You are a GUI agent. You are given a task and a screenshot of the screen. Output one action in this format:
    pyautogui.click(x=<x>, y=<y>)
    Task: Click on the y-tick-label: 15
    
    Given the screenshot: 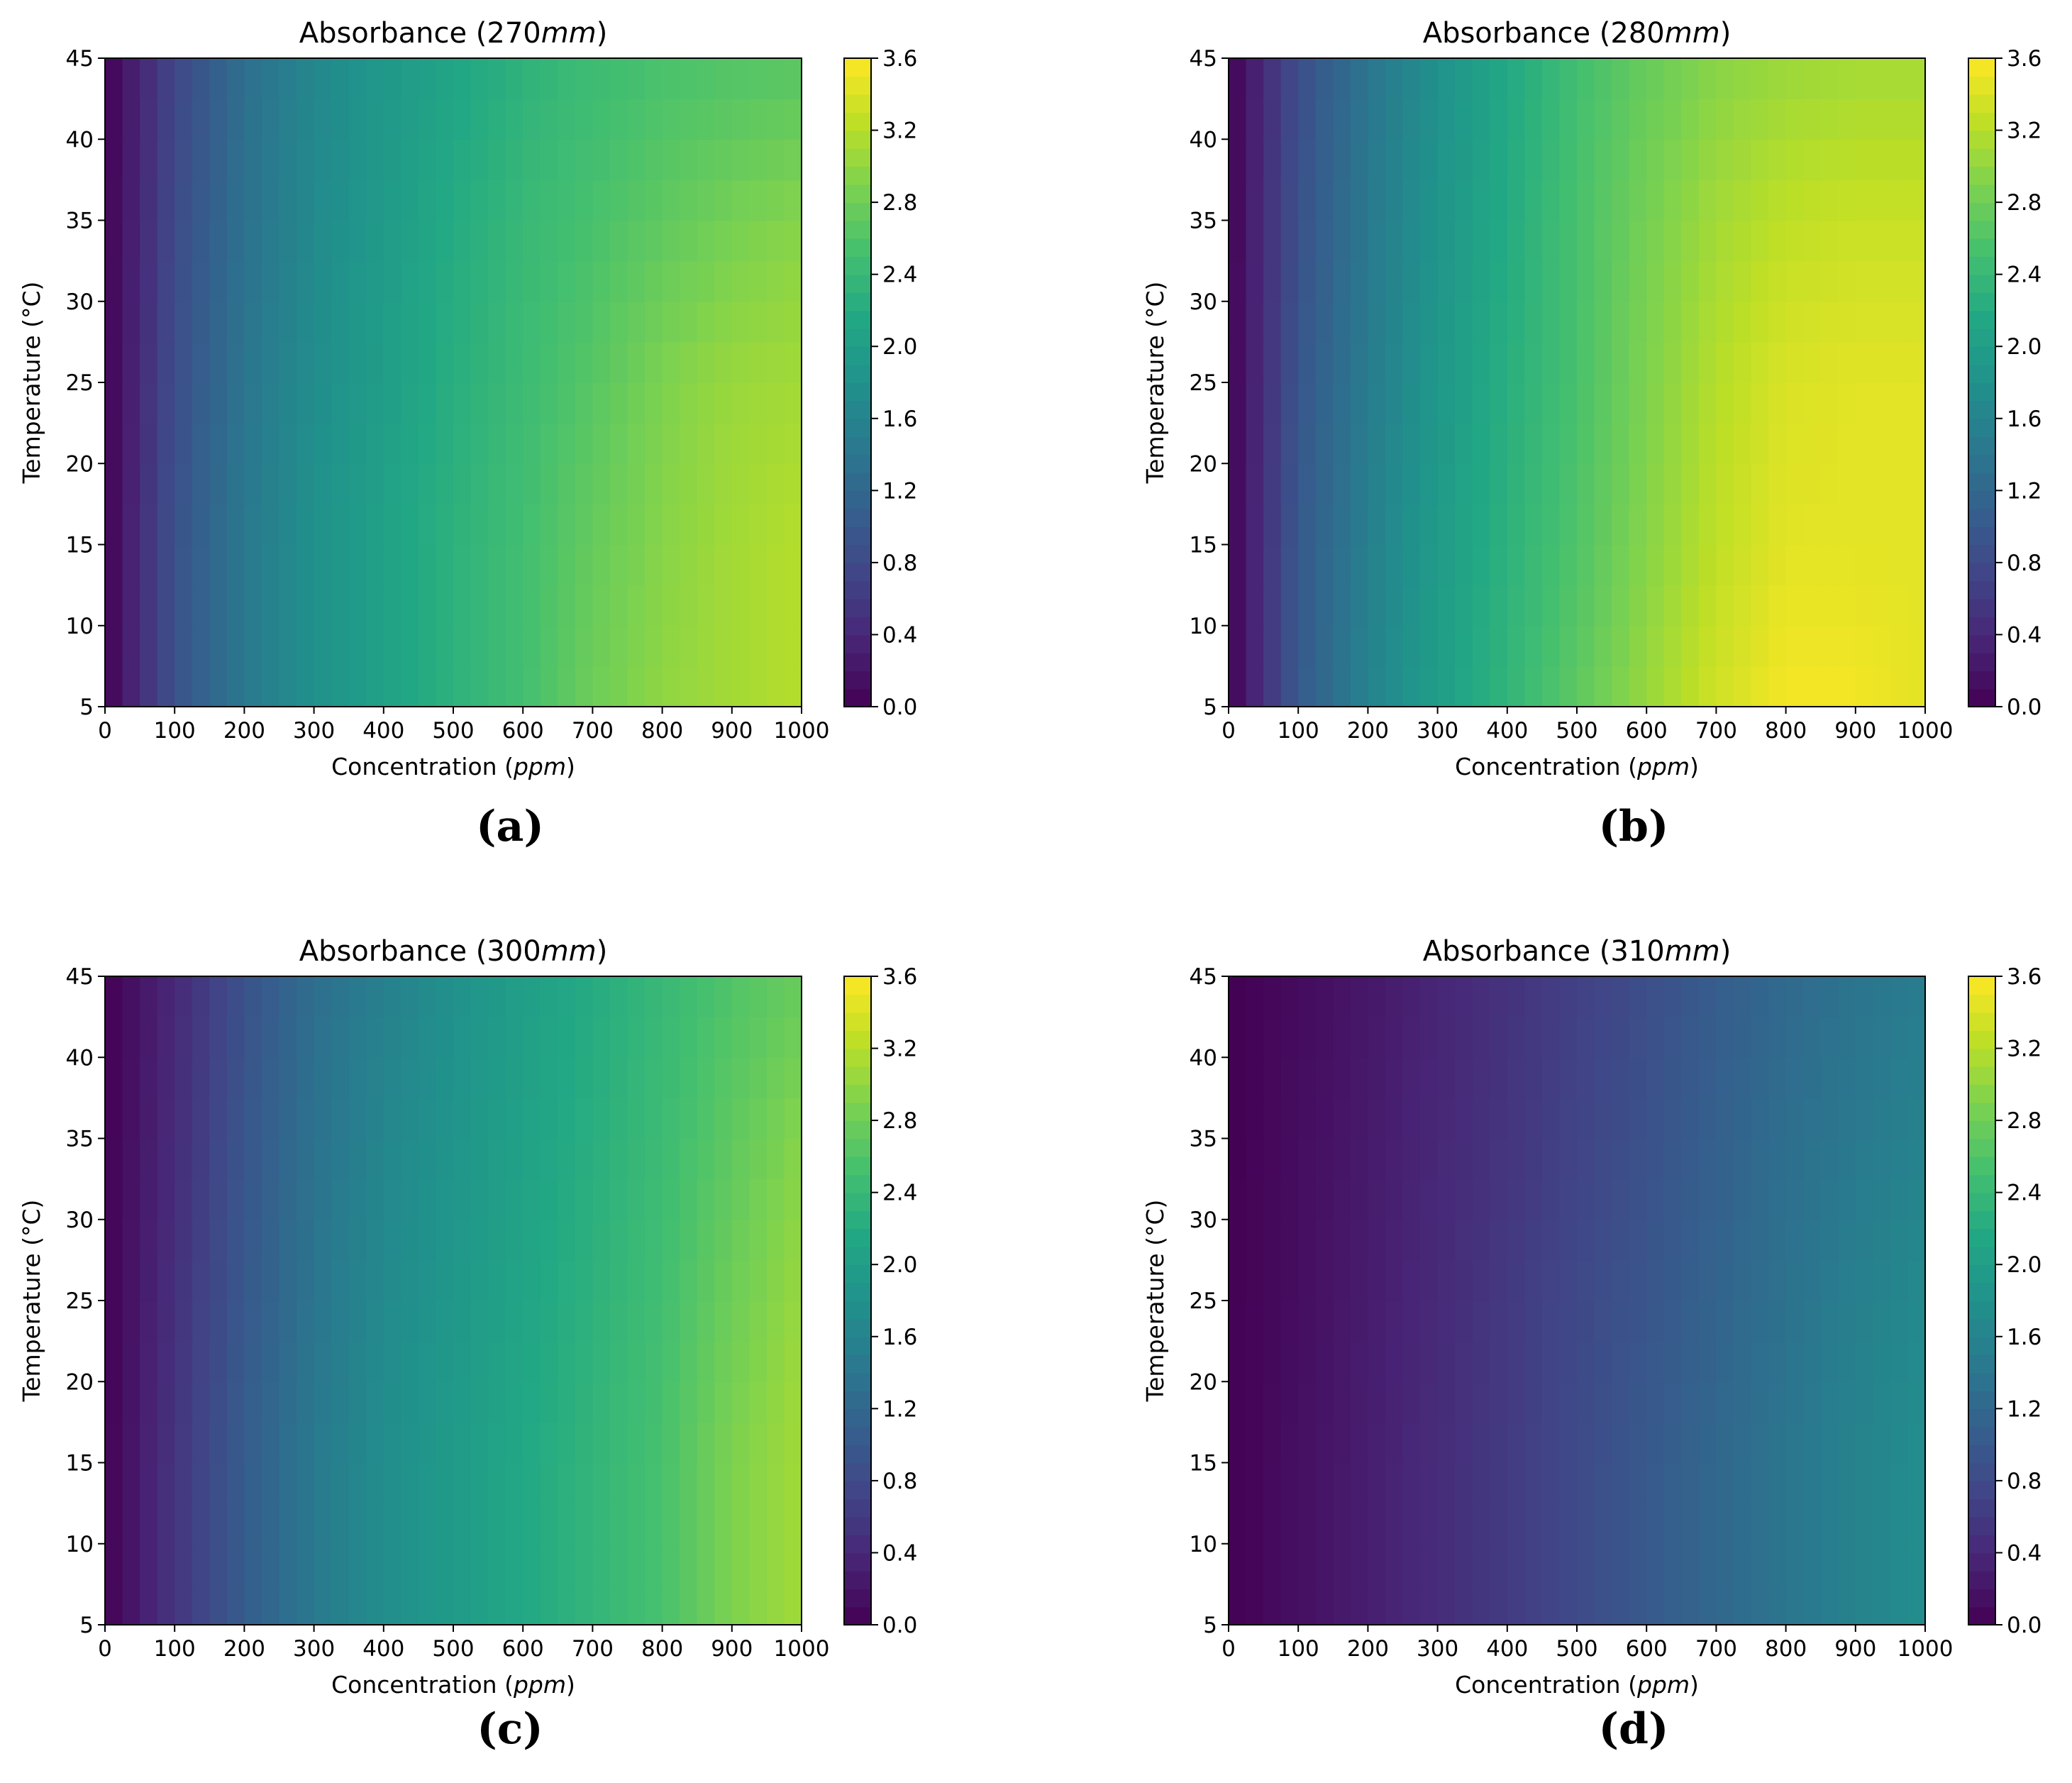 What is the action you would take?
    pyautogui.click(x=1203, y=1463)
    